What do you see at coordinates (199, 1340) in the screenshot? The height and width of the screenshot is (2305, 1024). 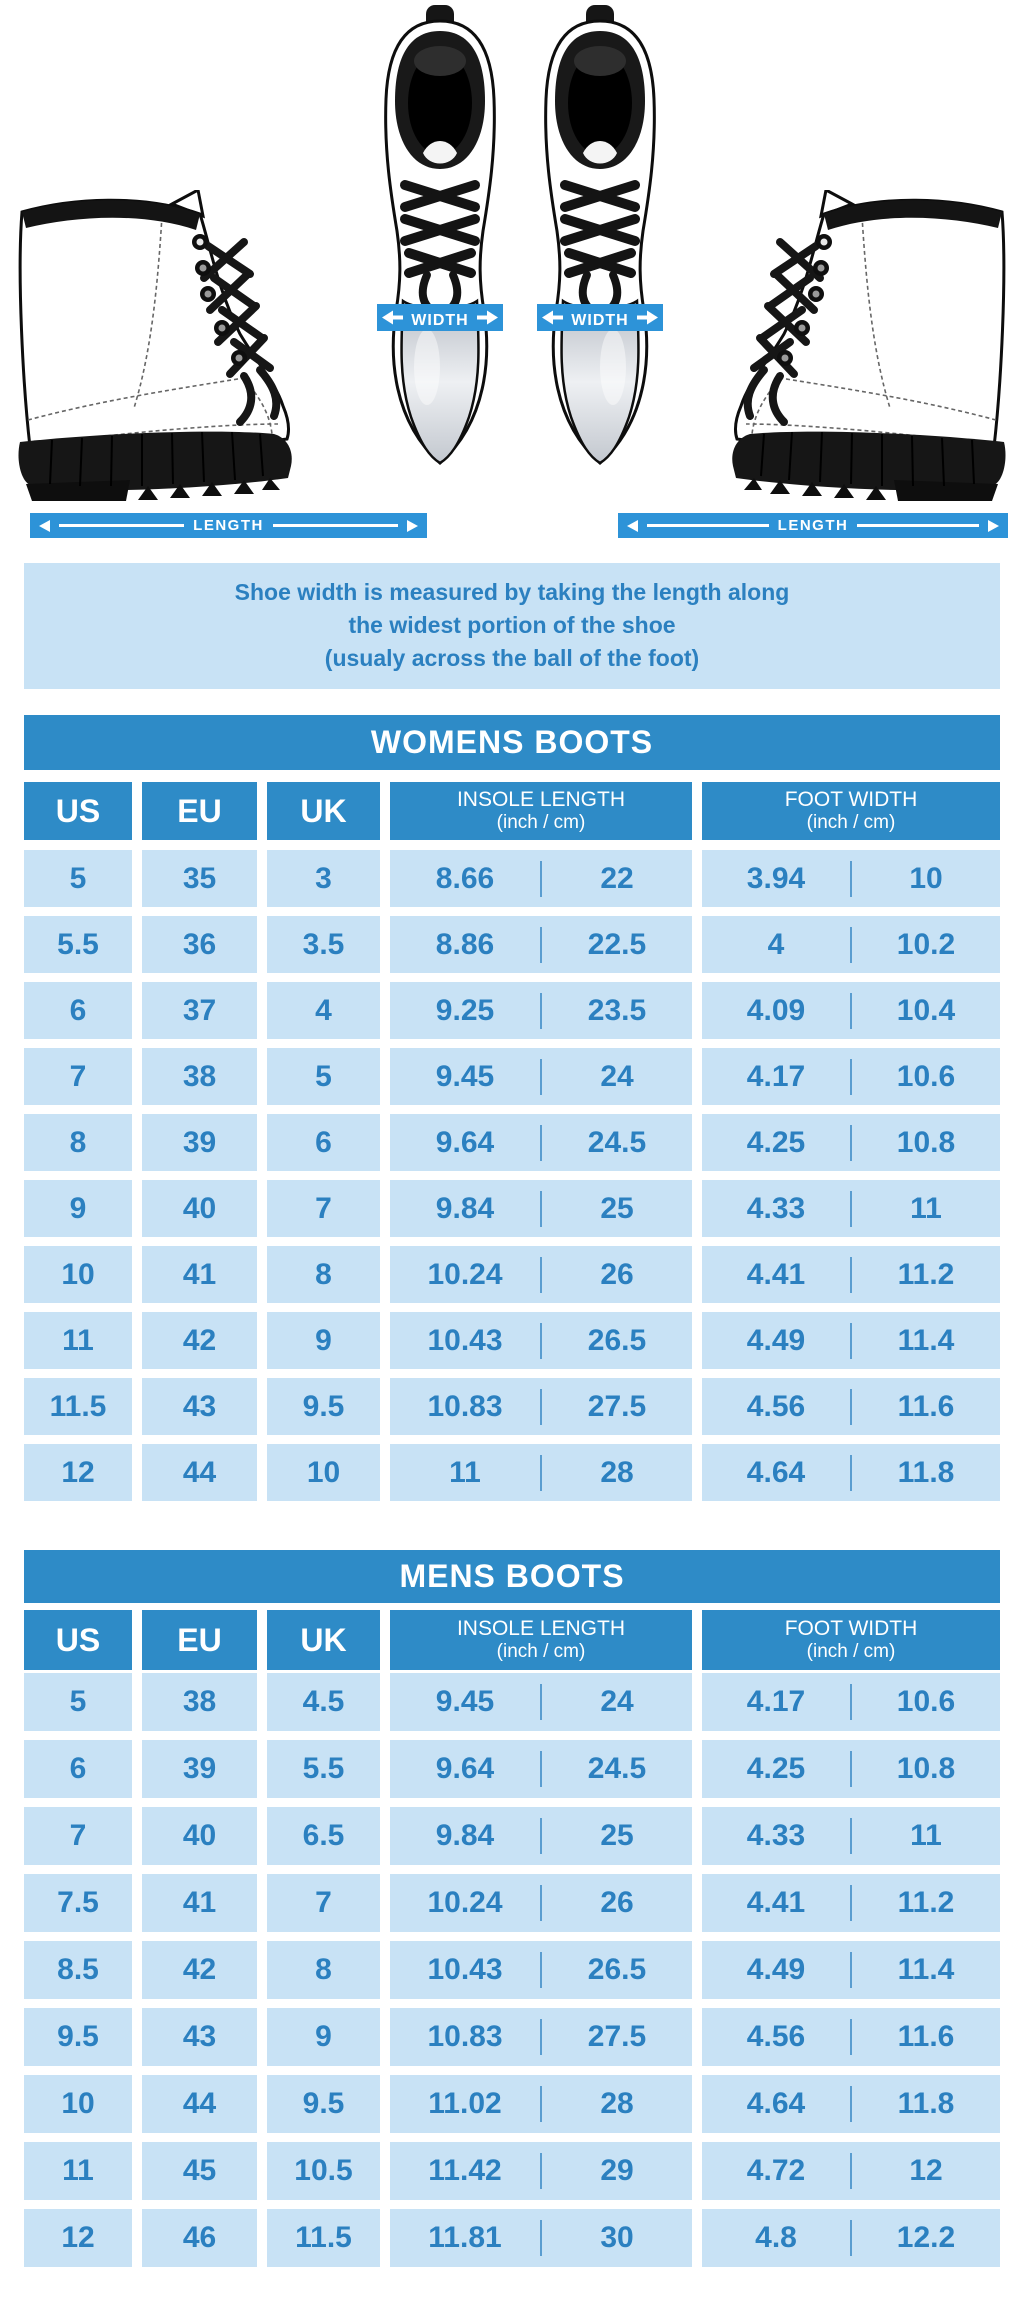 I see `eu-size-cell: 42` at bounding box center [199, 1340].